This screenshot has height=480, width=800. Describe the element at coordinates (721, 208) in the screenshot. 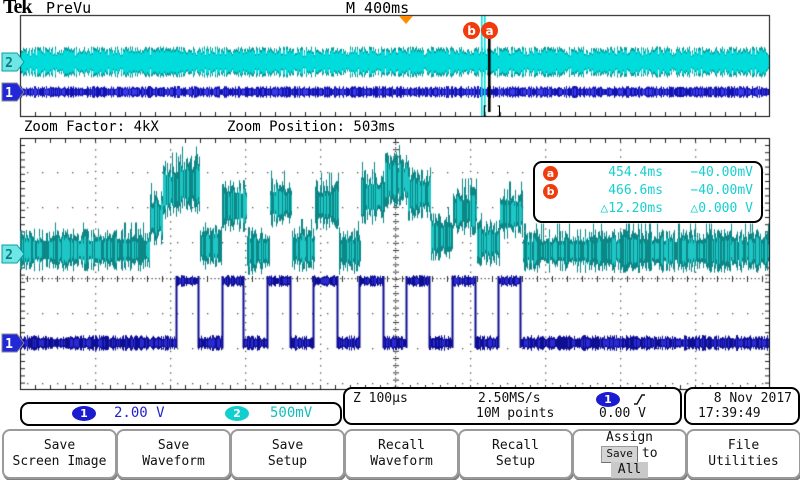

I see `cursor-delta-voltage: △0.000 V` at that location.